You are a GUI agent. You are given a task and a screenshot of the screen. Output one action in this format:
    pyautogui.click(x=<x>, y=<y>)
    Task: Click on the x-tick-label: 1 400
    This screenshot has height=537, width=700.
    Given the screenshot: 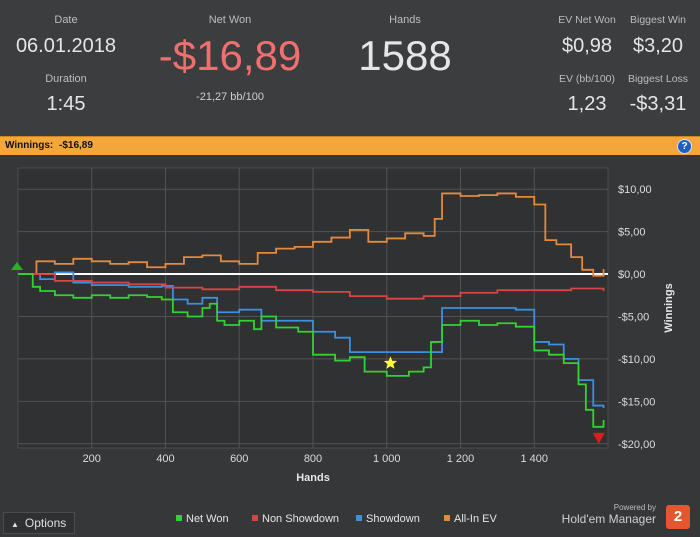 What is the action you would take?
    pyautogui.click(x=534, y=459)
    